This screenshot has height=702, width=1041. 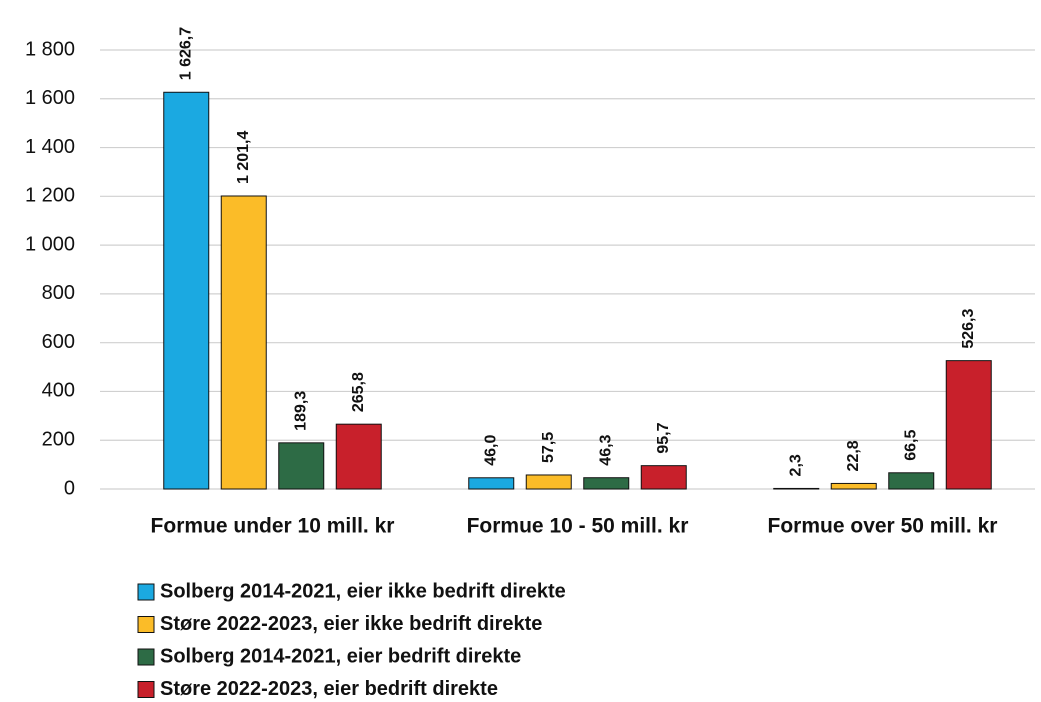 I want to click on data-label: 189,3, so click(x=300, y=411).